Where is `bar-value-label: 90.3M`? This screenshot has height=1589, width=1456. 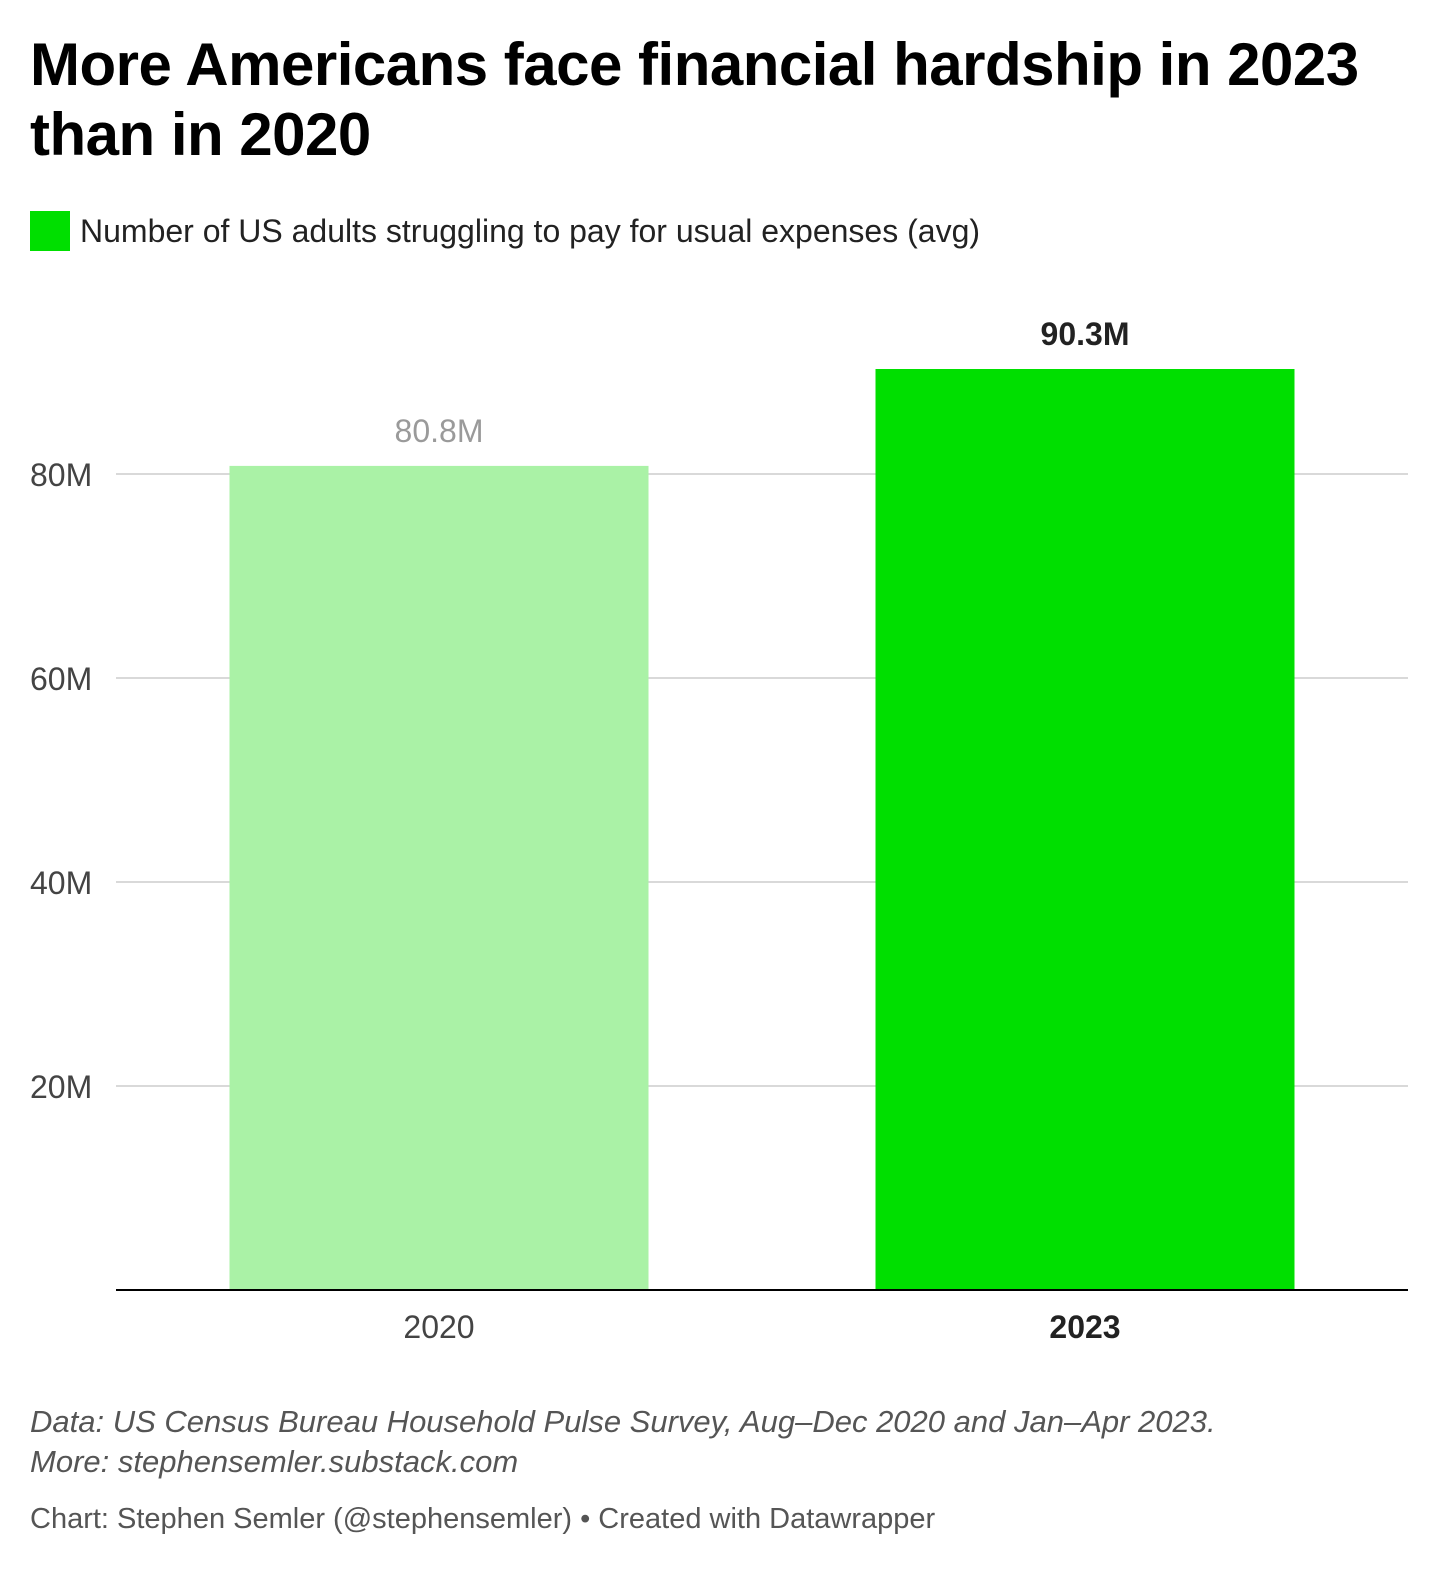
bar-value-label: 90.3M is located at coordinates (1085, 334).